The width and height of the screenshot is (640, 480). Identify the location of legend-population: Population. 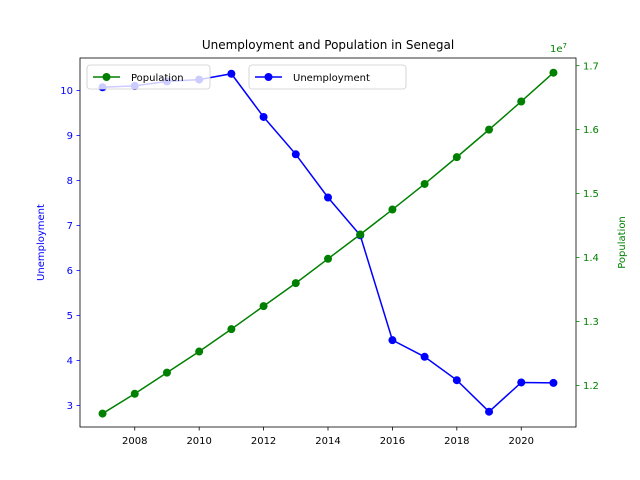
(148, 77).